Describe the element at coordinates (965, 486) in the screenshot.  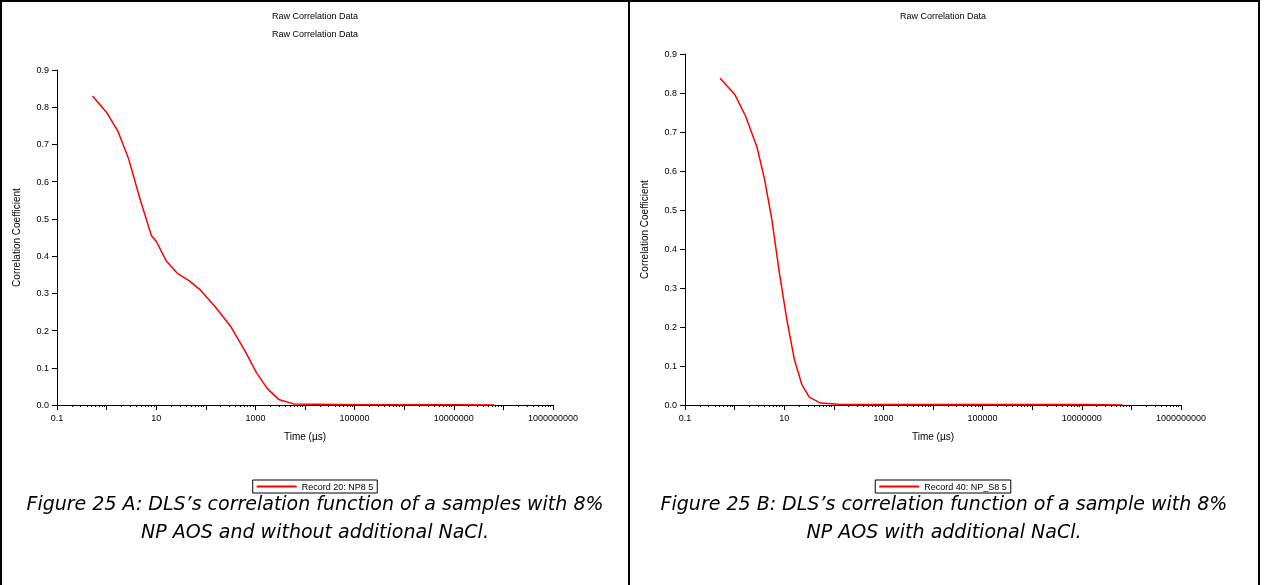
I see `legend-label: Record 40: NP_S8 5` at that location.